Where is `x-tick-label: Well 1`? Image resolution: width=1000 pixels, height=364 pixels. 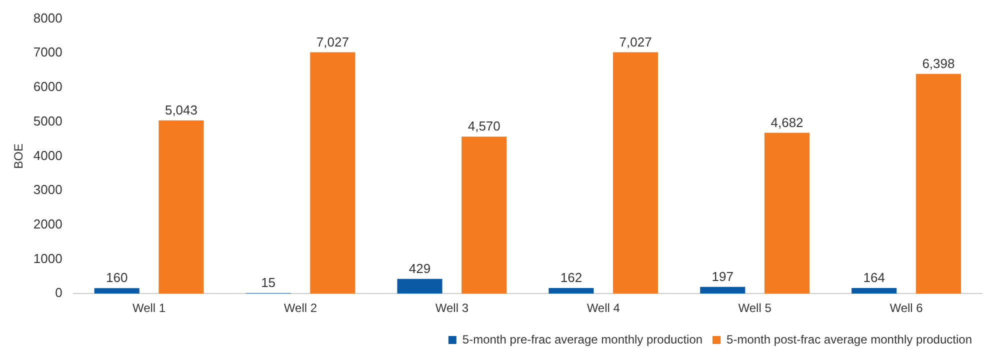 x-tick-label: Well 1 is located at coordinates (149, 308).